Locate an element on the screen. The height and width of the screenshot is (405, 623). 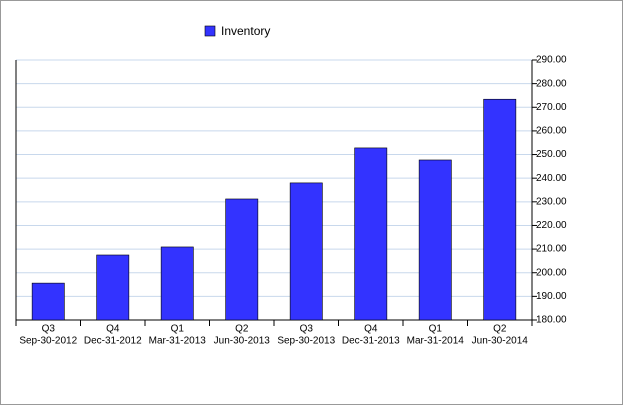
x-tick-label: Dec-31-2013 is located at coordinates (371, 341).